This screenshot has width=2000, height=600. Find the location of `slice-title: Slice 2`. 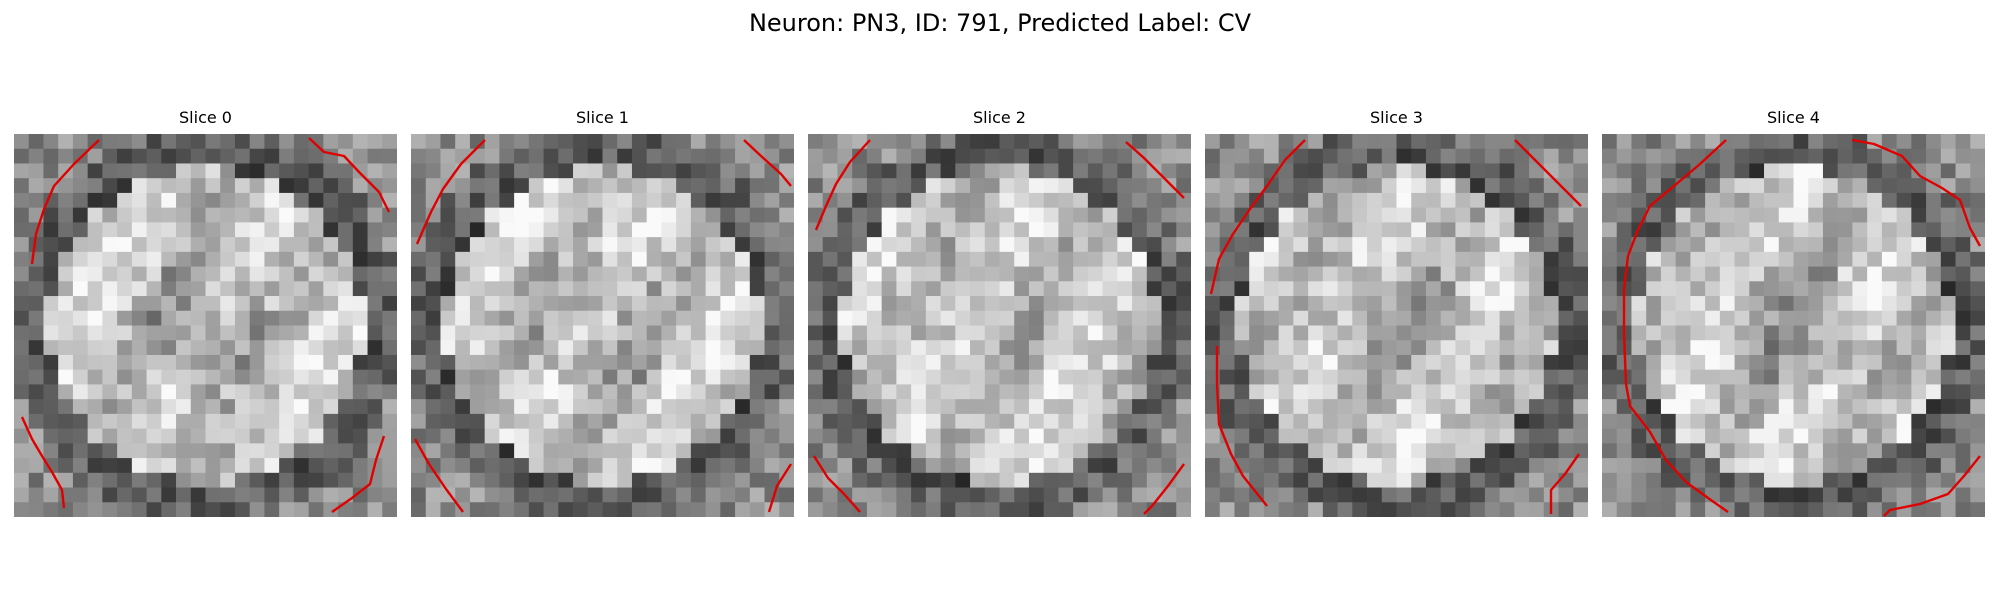

slice-title: Slice 2 is located at coordinates (999, 117).